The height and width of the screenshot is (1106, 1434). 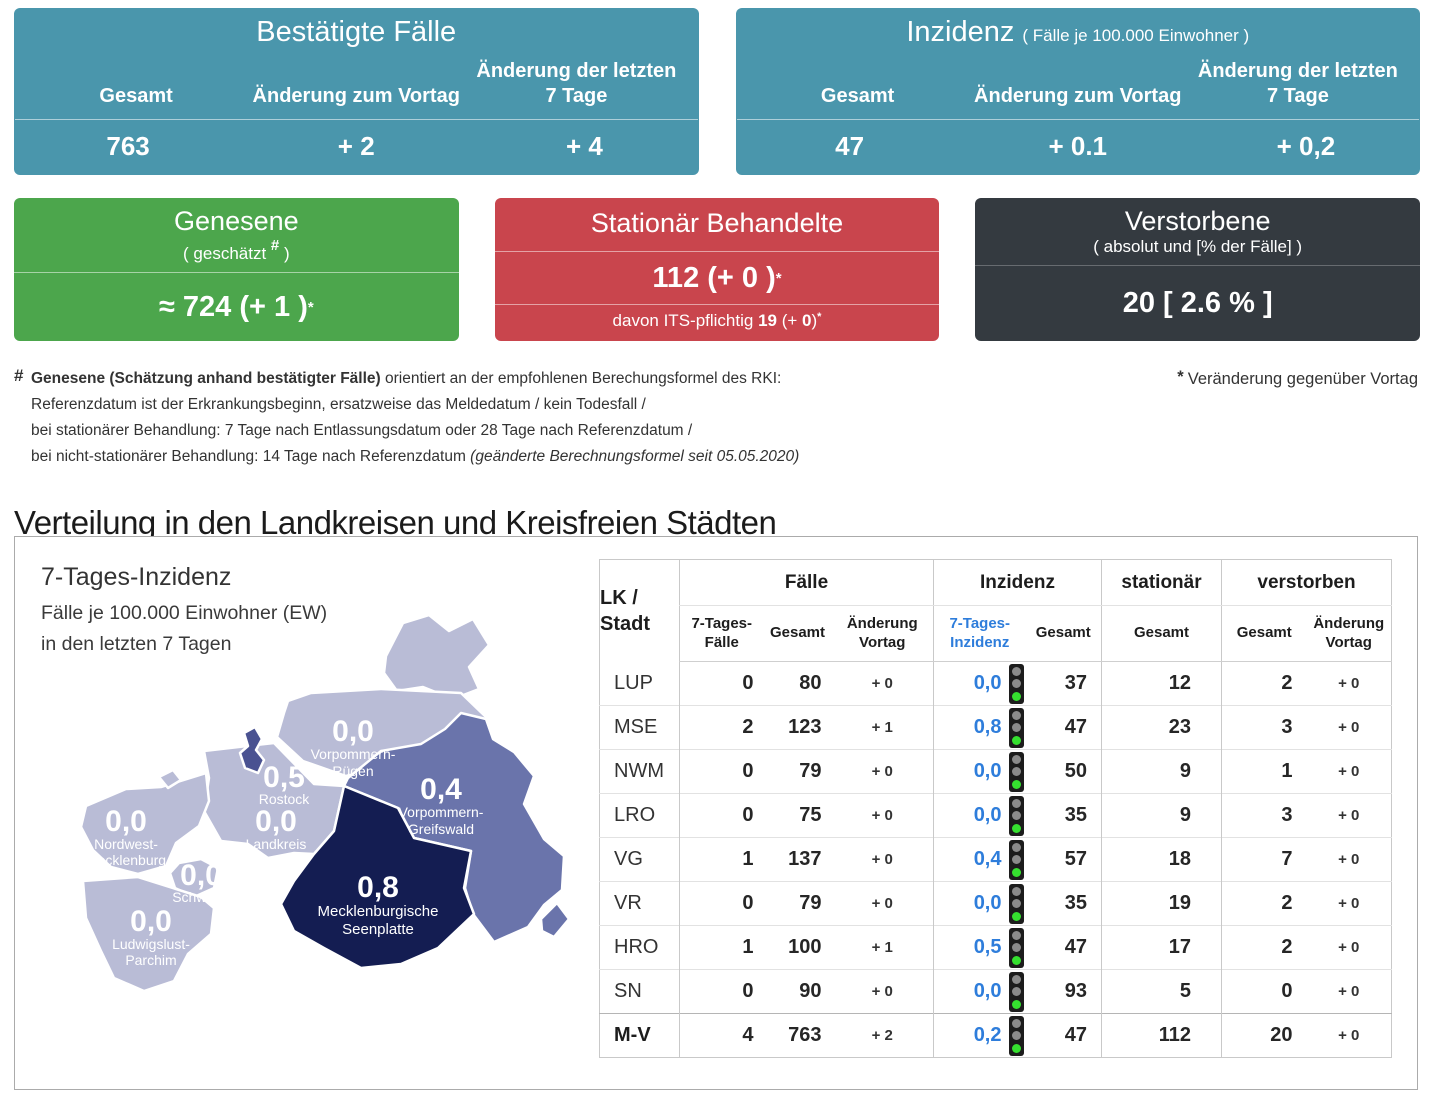 I want to click on cell-7-tages-faelle: 2, so click(x=721, y=727).